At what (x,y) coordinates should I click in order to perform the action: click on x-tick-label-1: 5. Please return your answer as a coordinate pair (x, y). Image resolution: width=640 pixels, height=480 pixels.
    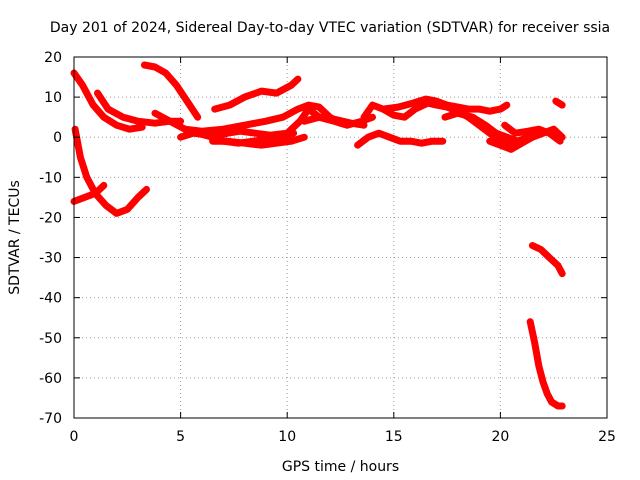
    Looking at the image, I should click on (180, 437).